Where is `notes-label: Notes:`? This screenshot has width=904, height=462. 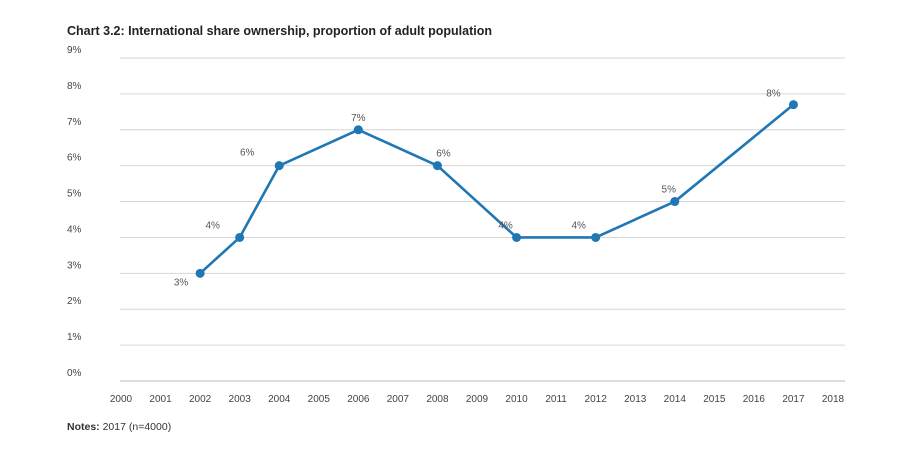
notes-label: Notes: is located at coordinates (83, 427).